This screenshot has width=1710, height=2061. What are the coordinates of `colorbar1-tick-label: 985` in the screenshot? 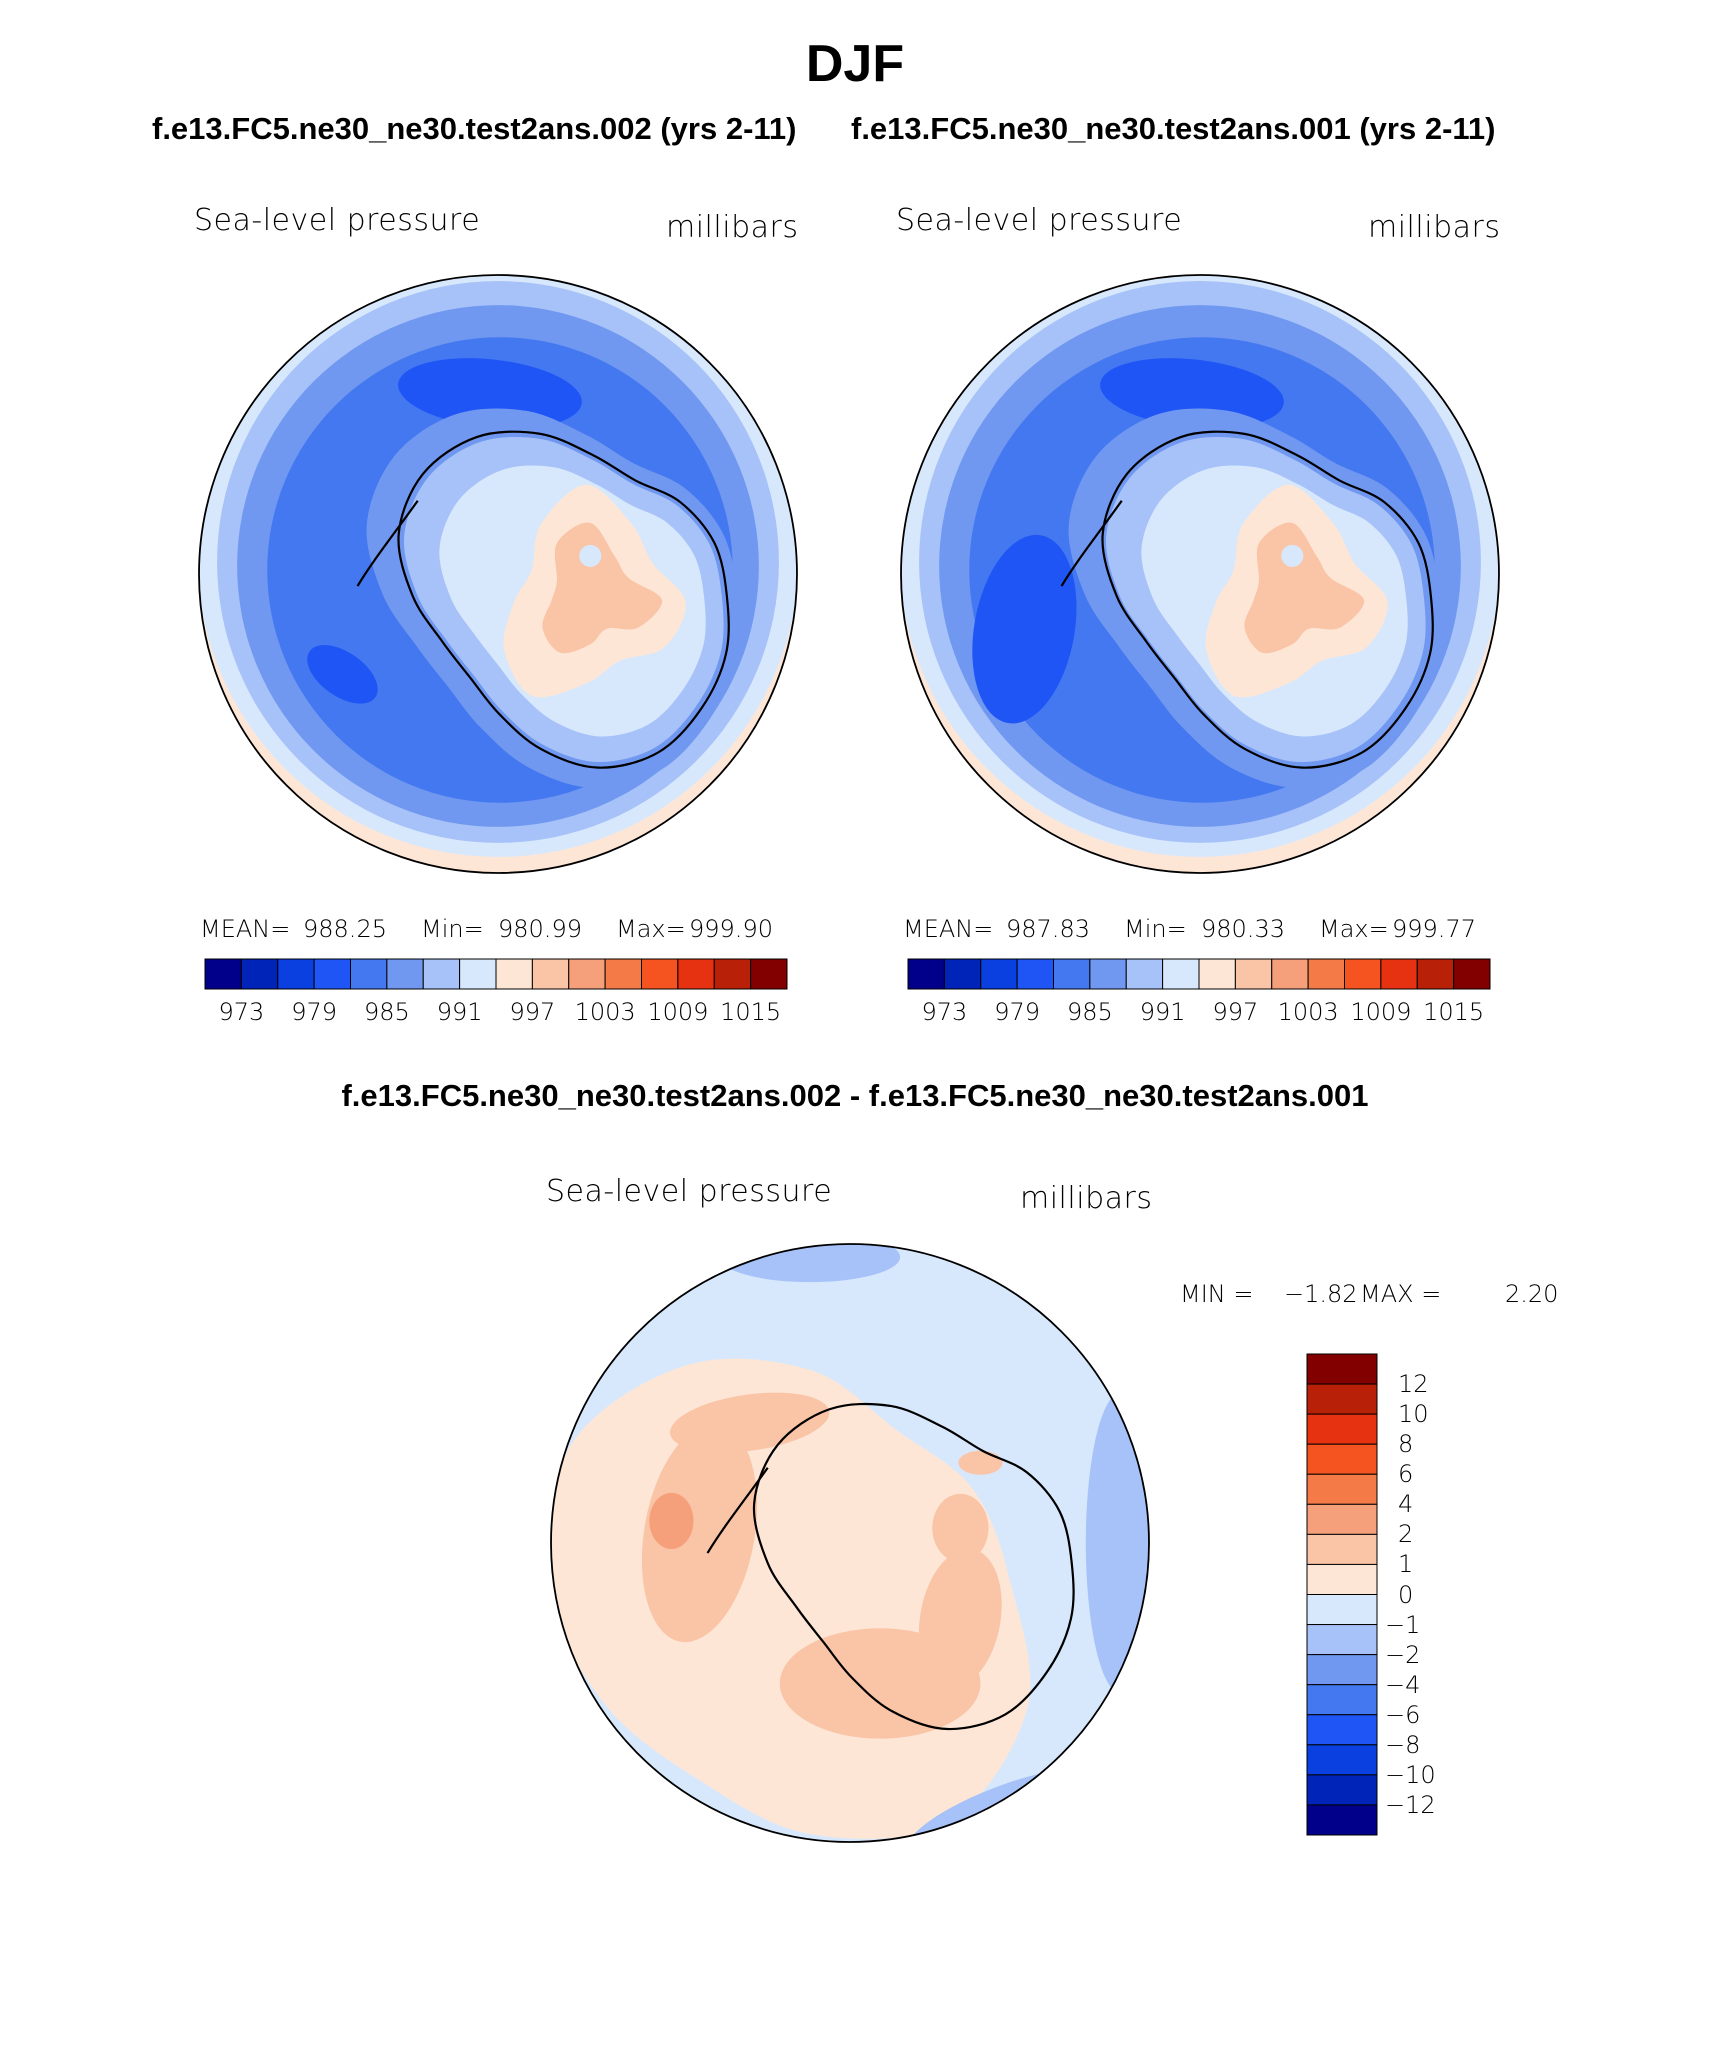 It's located at (1089, 1012).